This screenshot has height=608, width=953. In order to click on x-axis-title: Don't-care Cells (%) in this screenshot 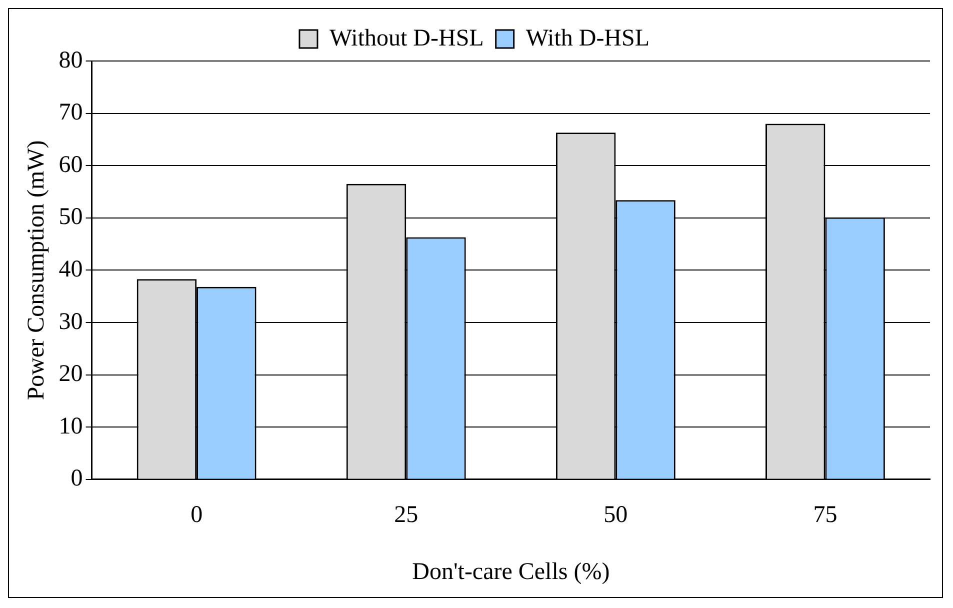, I will do `click(511, 571)`.